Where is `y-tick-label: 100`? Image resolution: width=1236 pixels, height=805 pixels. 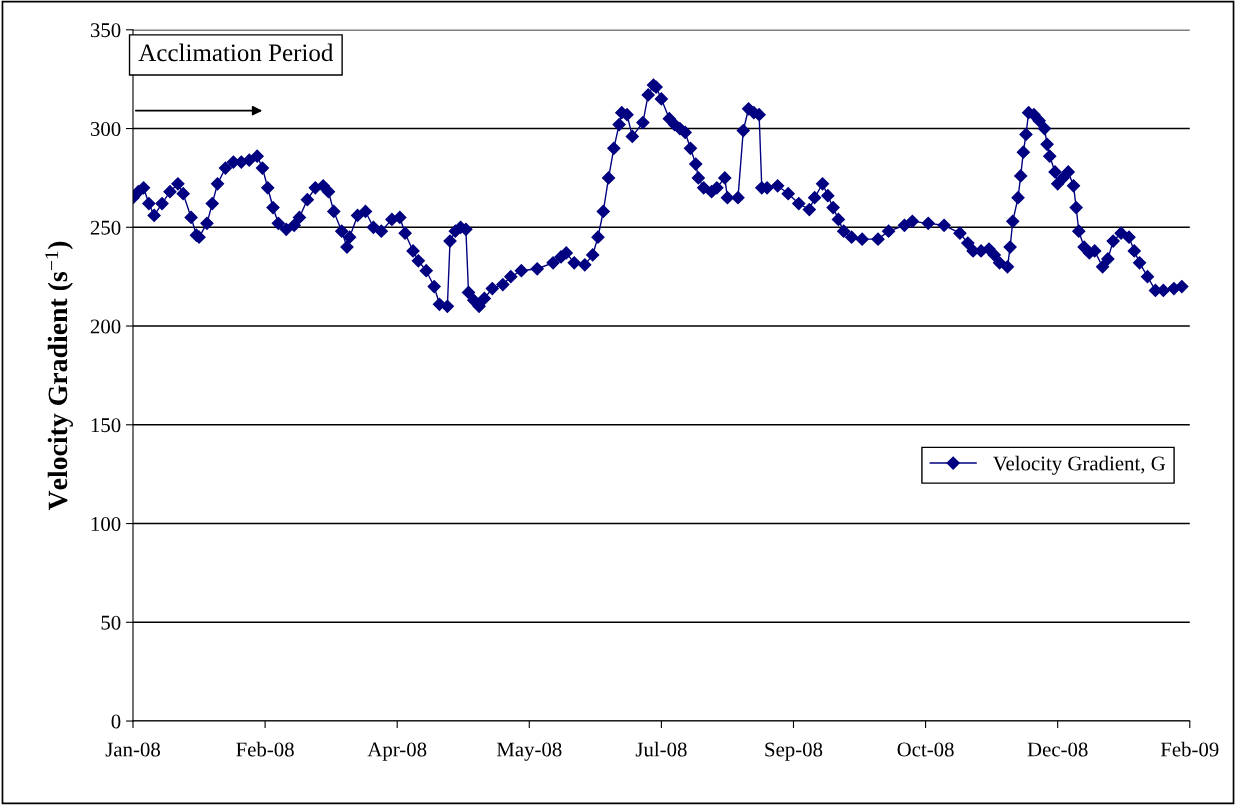
y-tick-label: 100 is located at coordinates (106, 523).